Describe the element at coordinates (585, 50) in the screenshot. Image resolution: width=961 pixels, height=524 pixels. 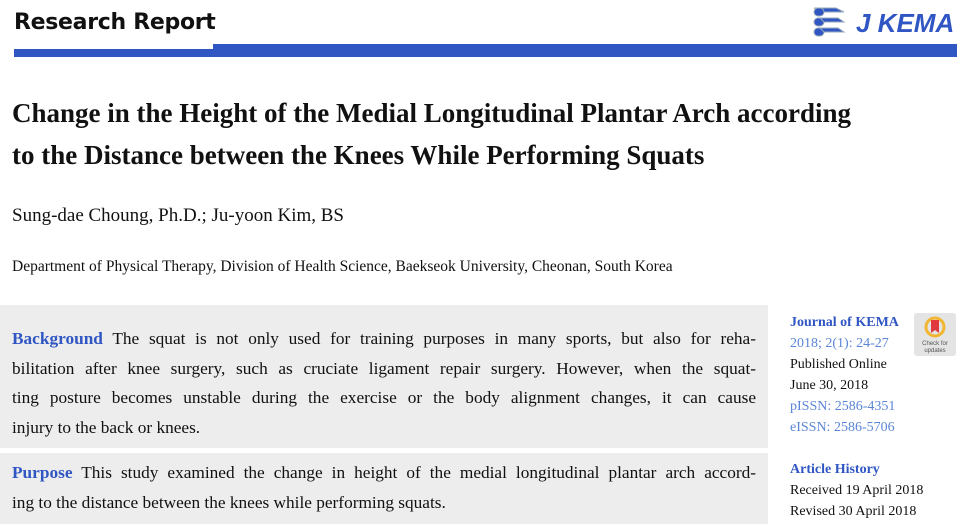
I see `header-rule-thick` at that location.